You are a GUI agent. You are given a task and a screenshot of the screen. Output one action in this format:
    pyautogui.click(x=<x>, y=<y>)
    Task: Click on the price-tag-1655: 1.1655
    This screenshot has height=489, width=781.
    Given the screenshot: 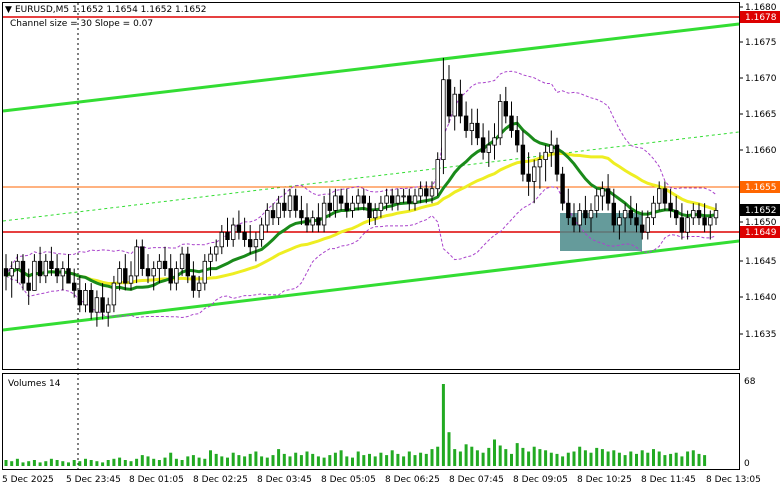 What is the action you would take?
    pyautogui.click(x=760, y=187)
    